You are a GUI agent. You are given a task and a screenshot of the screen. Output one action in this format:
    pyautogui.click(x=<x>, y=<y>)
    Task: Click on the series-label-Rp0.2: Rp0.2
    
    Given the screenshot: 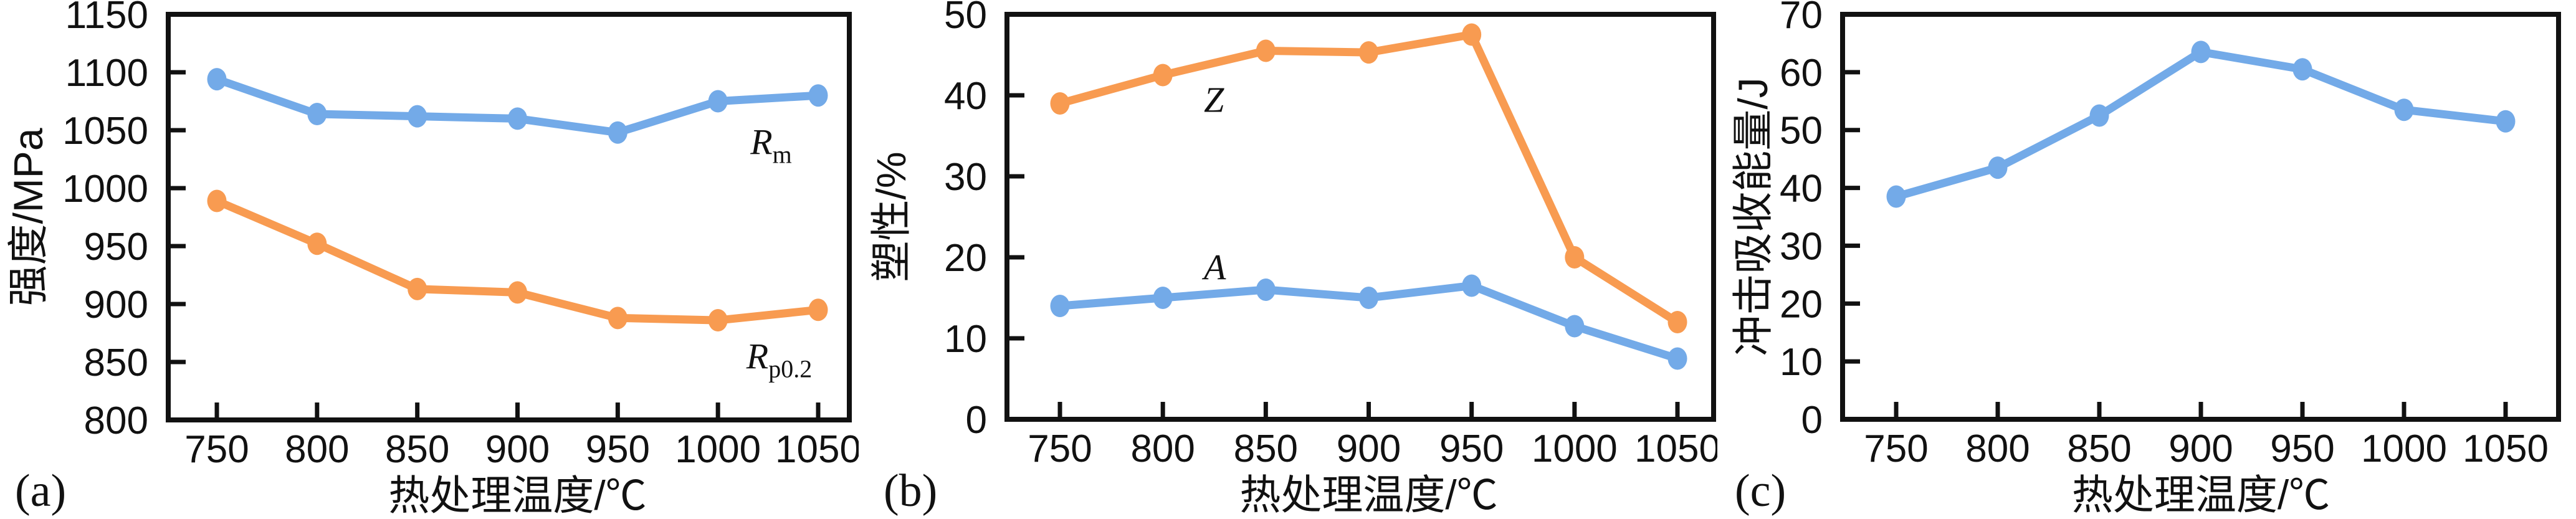 What is the action you would take?
    pyautogui.click(x=779, y=359)
    